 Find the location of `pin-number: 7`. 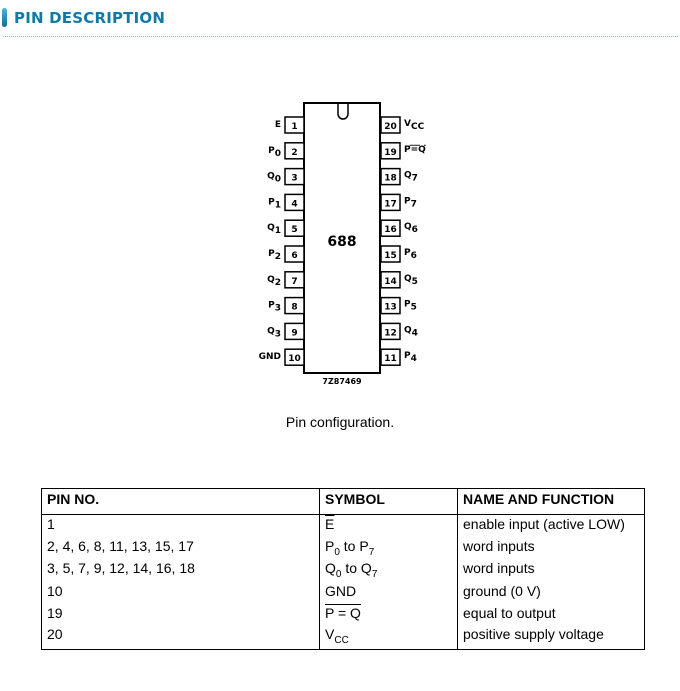

pin-number: 7 is located at coordinates (294, 282).